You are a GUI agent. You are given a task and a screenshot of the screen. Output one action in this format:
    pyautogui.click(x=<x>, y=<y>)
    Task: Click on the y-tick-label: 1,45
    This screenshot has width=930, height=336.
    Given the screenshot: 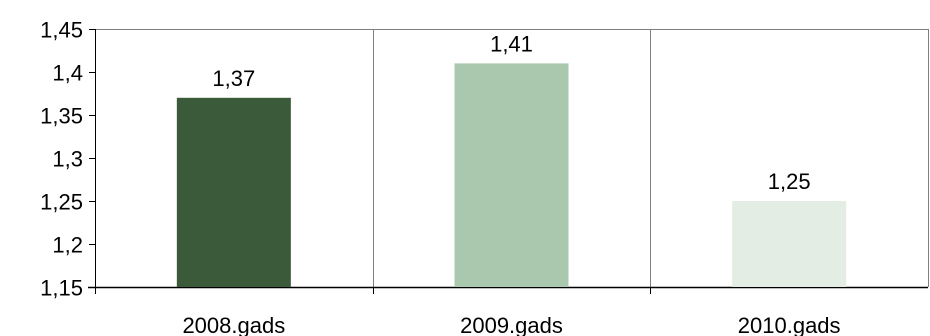 What is the action you would take?
    pyautogui.click(x=61, y=30)
    